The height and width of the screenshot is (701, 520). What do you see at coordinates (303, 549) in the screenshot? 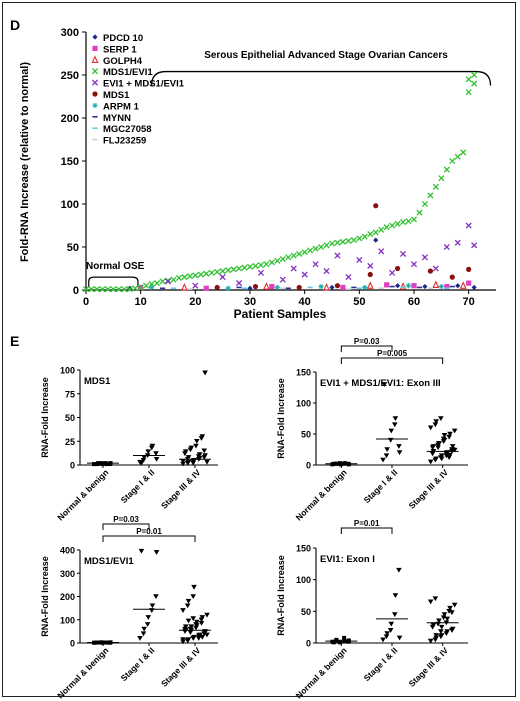
I see `ytick-label: 150` at bounding box center [303, 549].